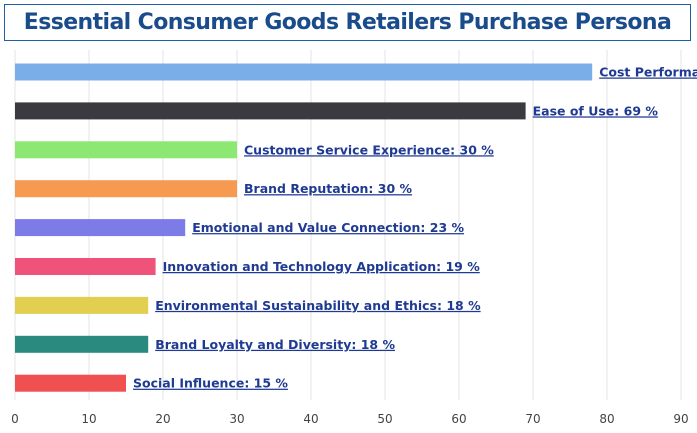  I want to click on x-tick-label: 50, so click(384, 419).